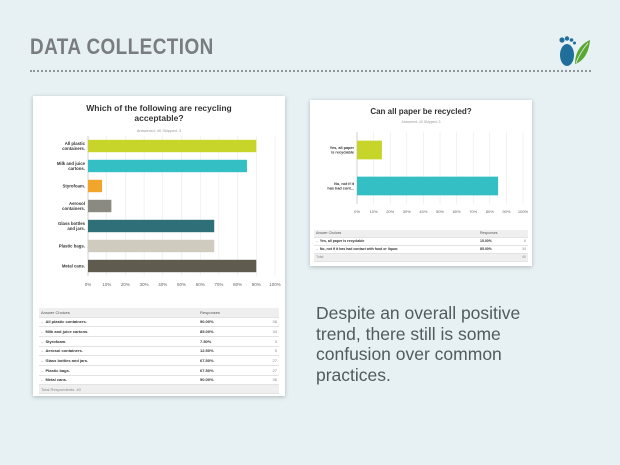 The height and width of the screenshot is (465, 620). I want to click on row-choice-text: Yes, all paper is recyclable, so click(342, 241).